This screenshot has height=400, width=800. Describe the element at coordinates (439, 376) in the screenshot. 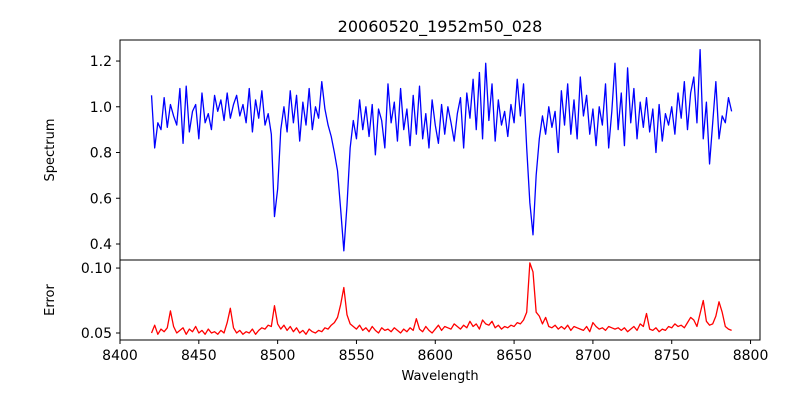

I see `x-axis-label: Wavelength` at that location.